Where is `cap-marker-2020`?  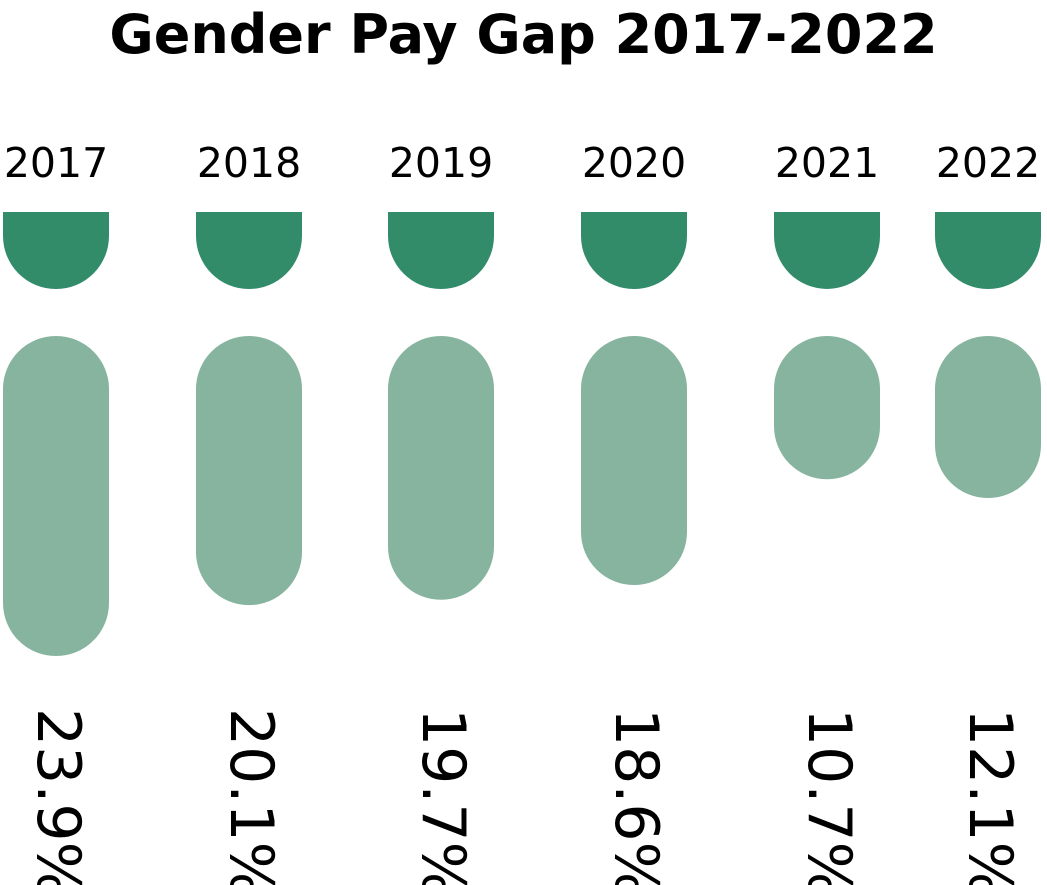
cap-marker-2020 is located at coordinates (634, 250).